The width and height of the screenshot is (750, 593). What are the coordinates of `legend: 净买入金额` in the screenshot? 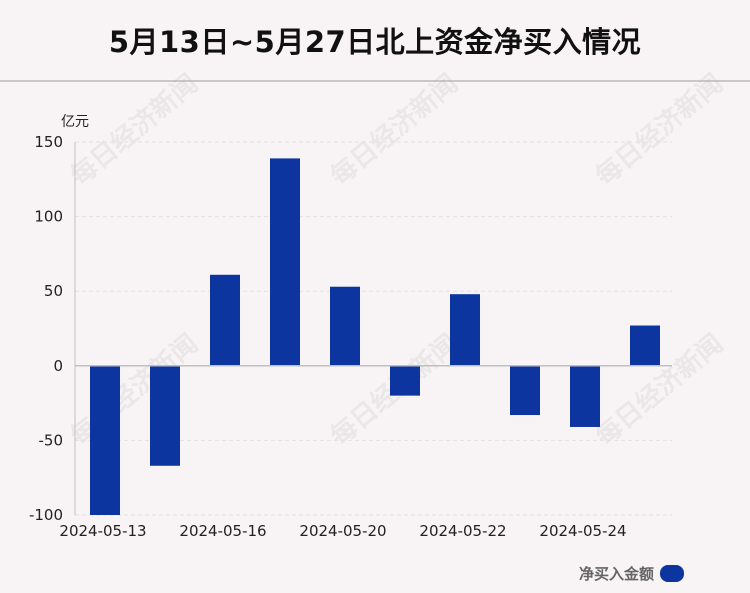 It's located at (631, 573).